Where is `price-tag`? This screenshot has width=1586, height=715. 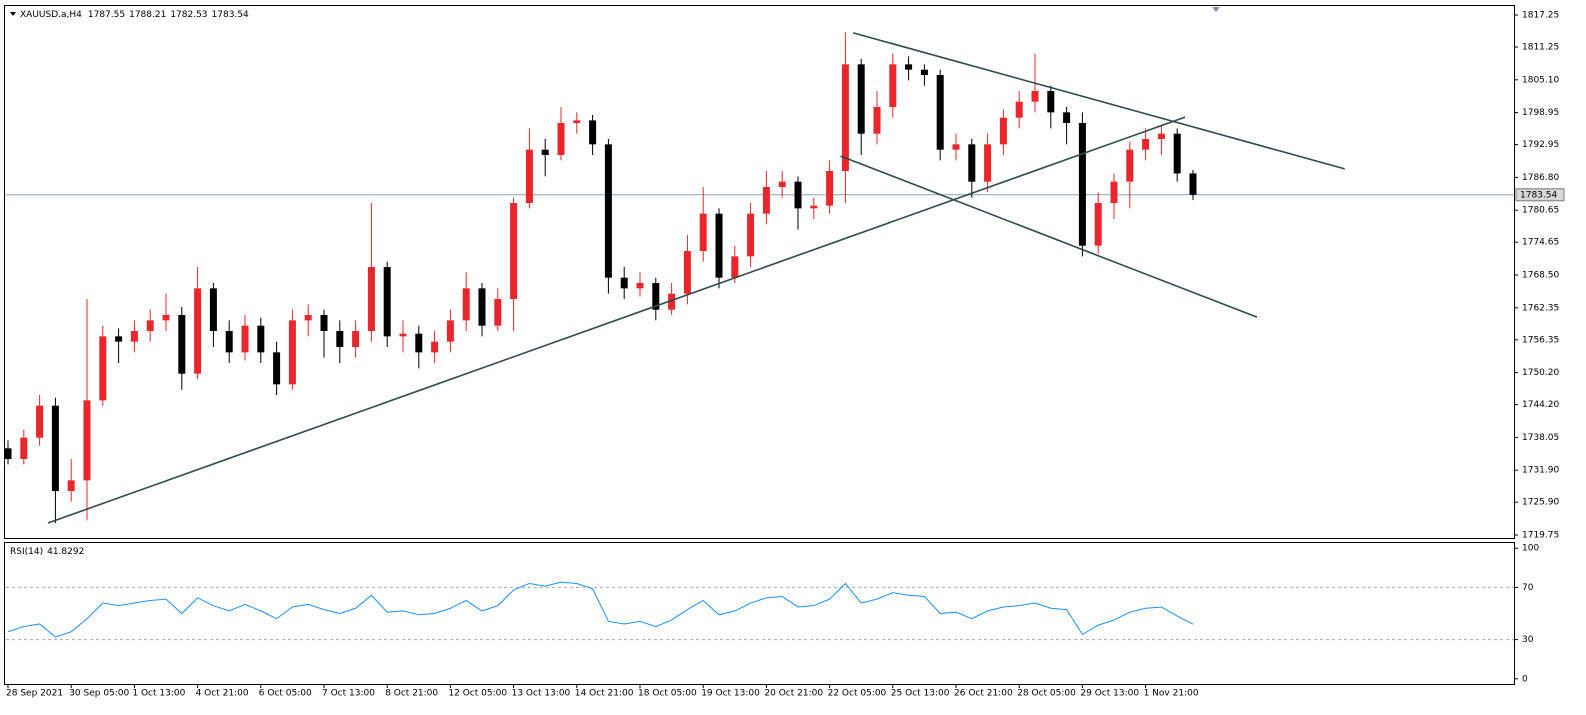
price-tag is located at coordinates (1540, 195).